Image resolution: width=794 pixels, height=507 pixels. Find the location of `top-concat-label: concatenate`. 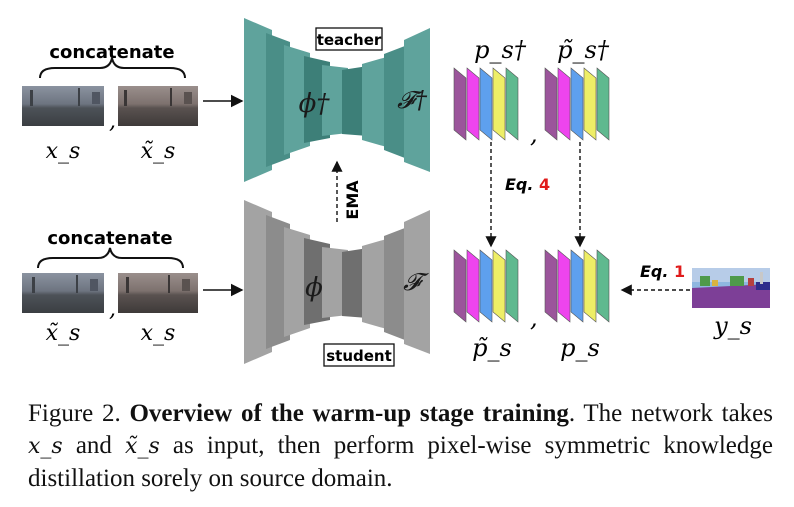

top-concat-label: concatenate is located at coordinates (111, 52).